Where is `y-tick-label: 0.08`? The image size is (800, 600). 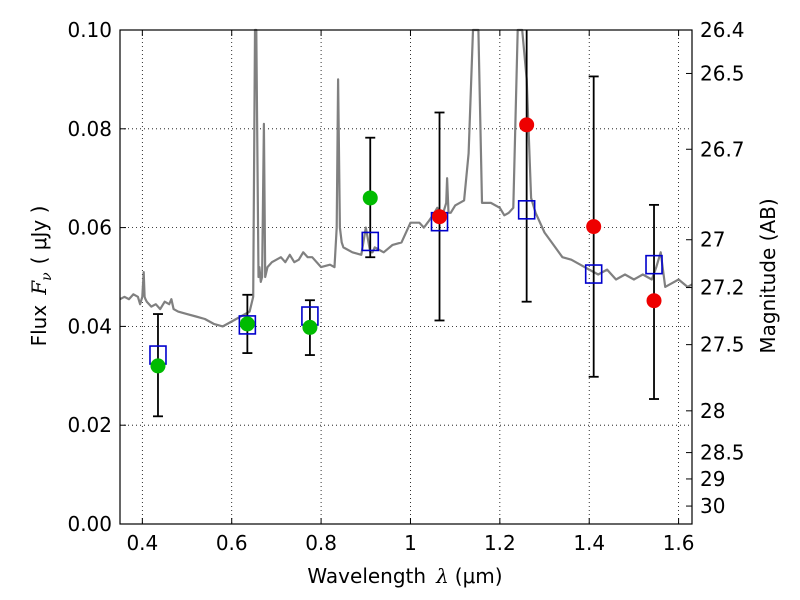
y-tick-label: 0.08 is located at coordinates (89, 129).